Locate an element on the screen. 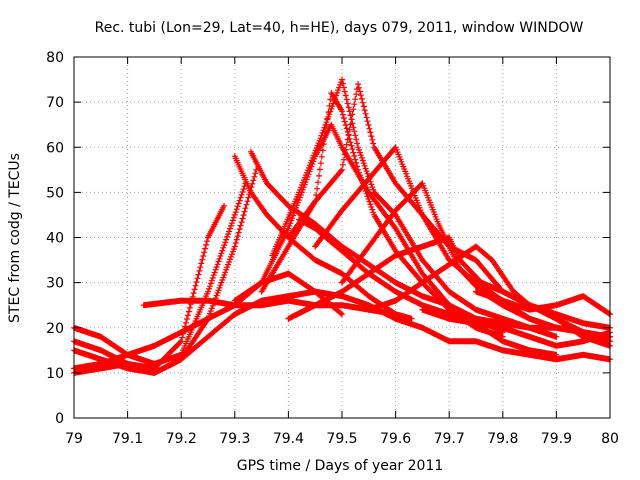  x-tick-label: 79.3 is located at coordinates (234, 439).